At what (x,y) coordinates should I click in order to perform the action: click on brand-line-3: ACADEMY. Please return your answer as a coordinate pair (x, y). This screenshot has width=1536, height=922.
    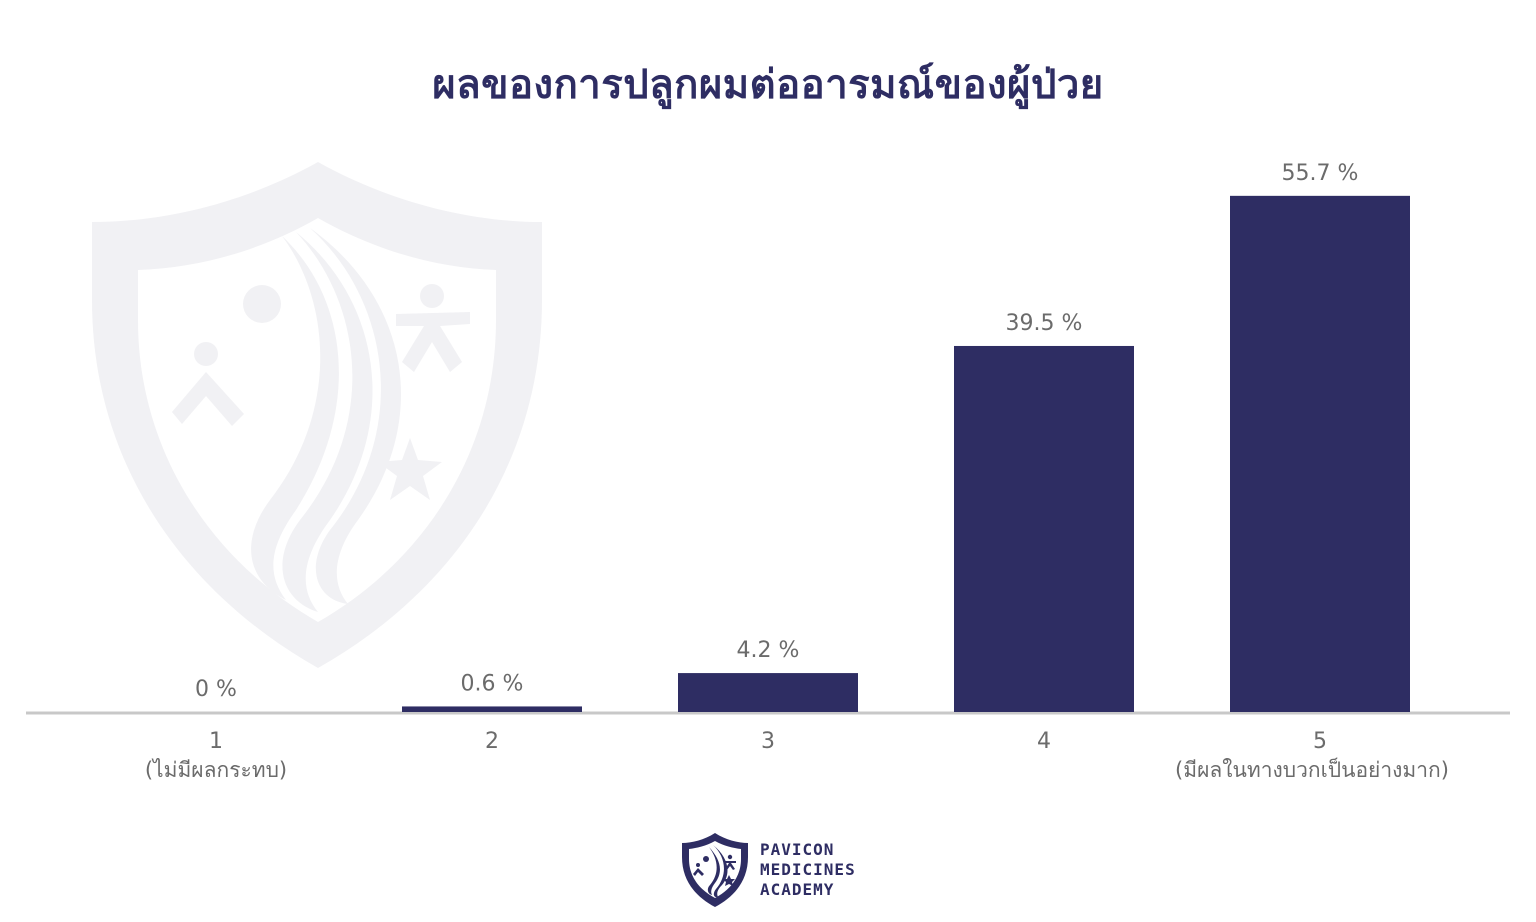
    Looking at the image, I should click on (797, 889).